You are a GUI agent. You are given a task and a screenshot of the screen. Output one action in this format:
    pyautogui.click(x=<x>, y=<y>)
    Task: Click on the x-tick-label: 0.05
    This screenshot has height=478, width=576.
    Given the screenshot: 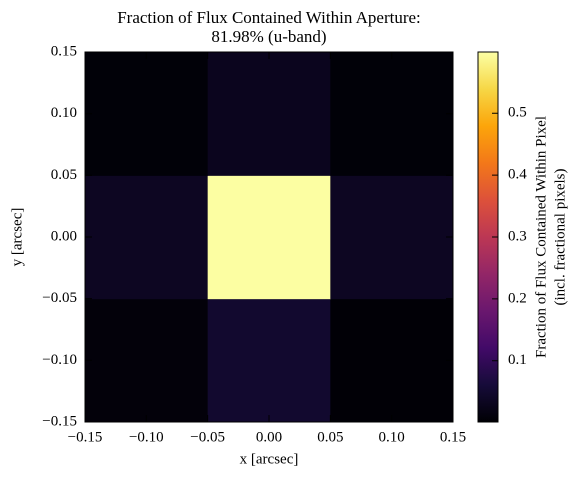 What is the action you would take?
    pyautogui.click(x=330, y=437)
    